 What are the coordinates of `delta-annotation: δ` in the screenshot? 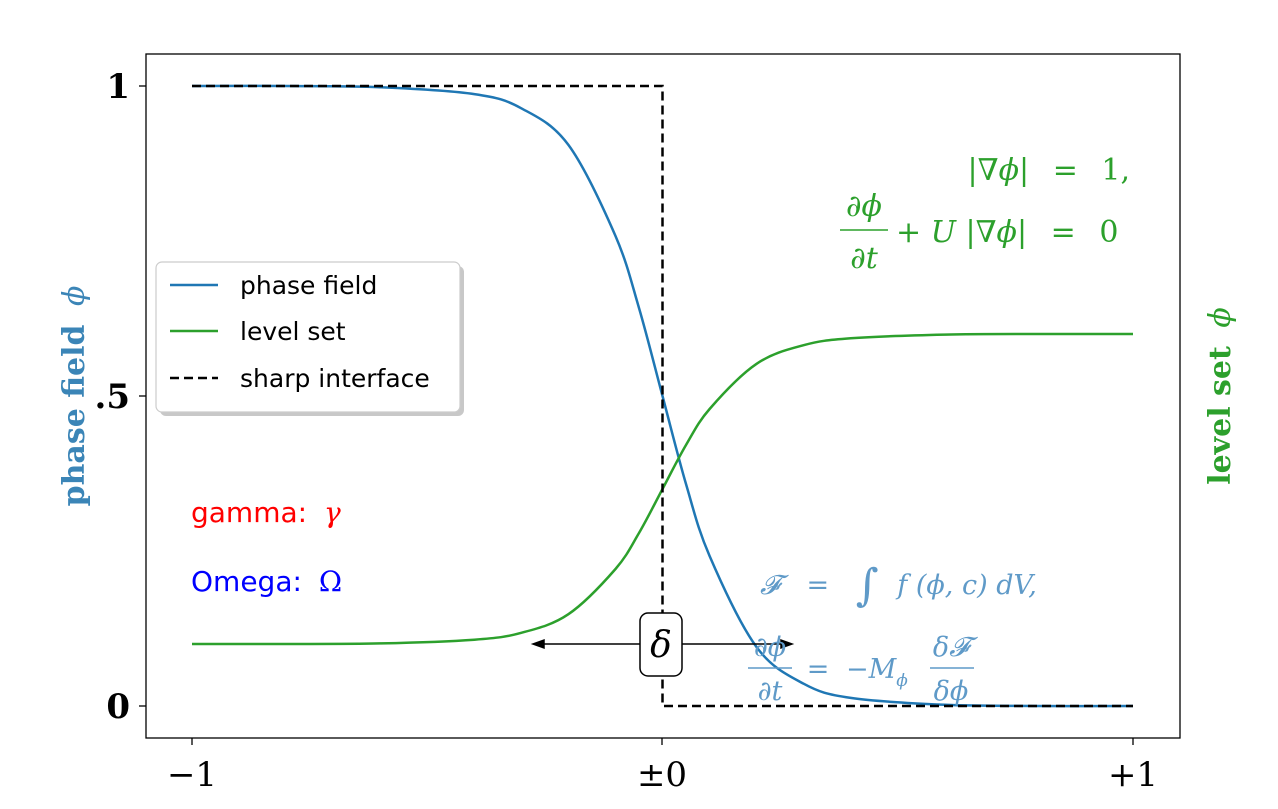 It's located at (662, 644).